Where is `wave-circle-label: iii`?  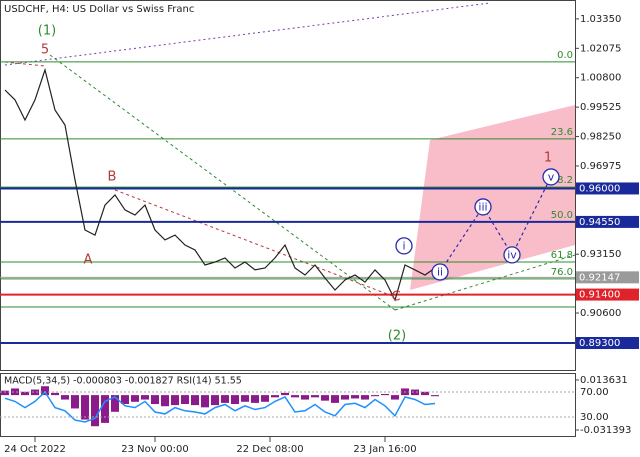
wave-circle-label: iii is located at coordinates (482, 206).